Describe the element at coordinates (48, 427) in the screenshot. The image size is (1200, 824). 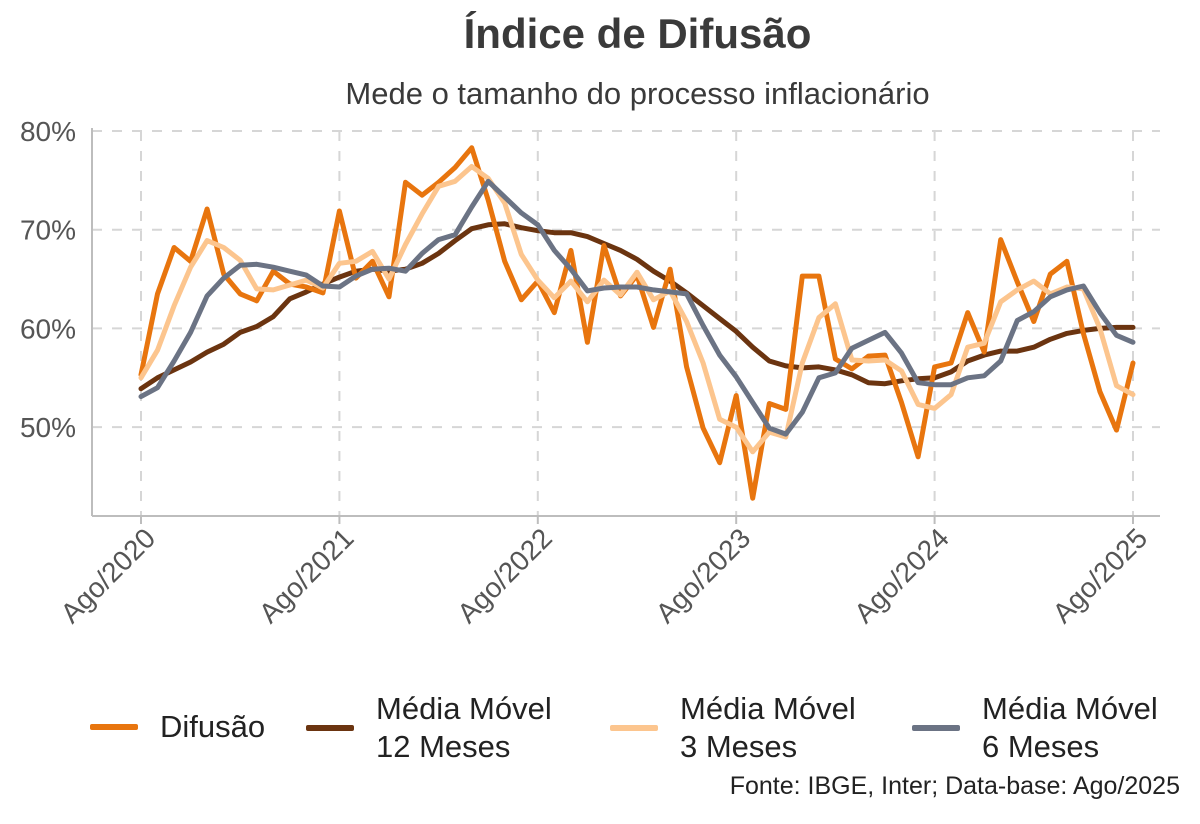
I see `y-tick-label: 50%` at that location.